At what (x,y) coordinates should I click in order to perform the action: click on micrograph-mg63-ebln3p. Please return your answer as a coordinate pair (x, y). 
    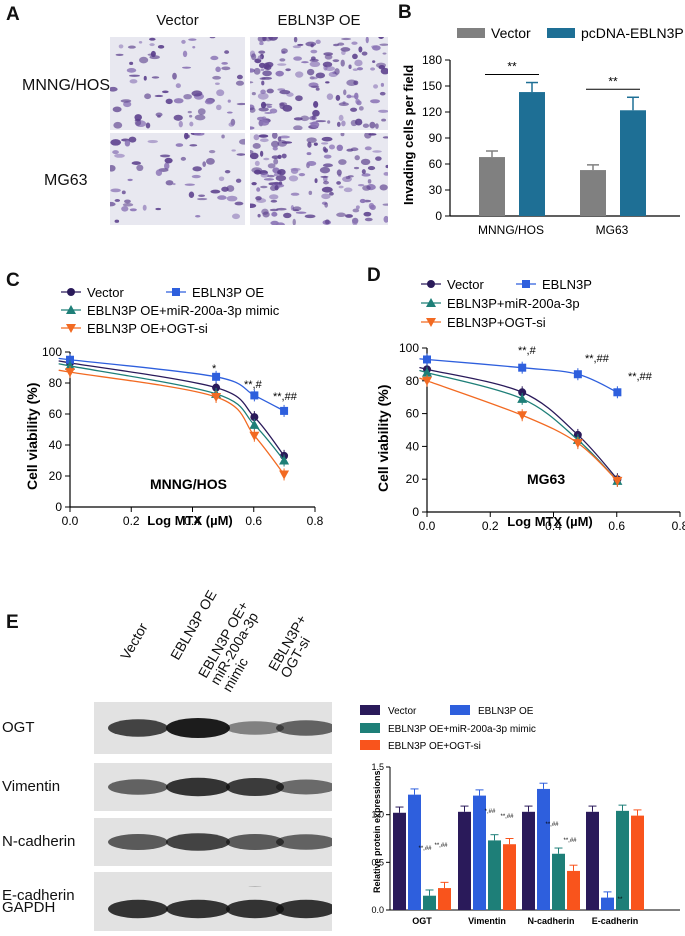
    Looking at the image, I should click on (319, 179).